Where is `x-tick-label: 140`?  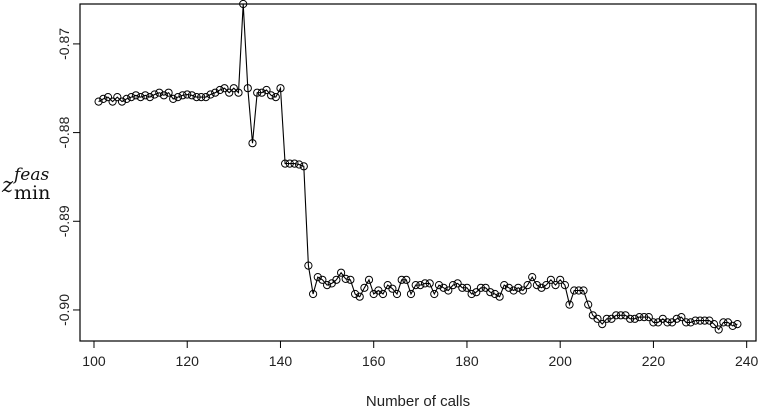 x-tick-label: 140 is located at coordinates (281, 361).